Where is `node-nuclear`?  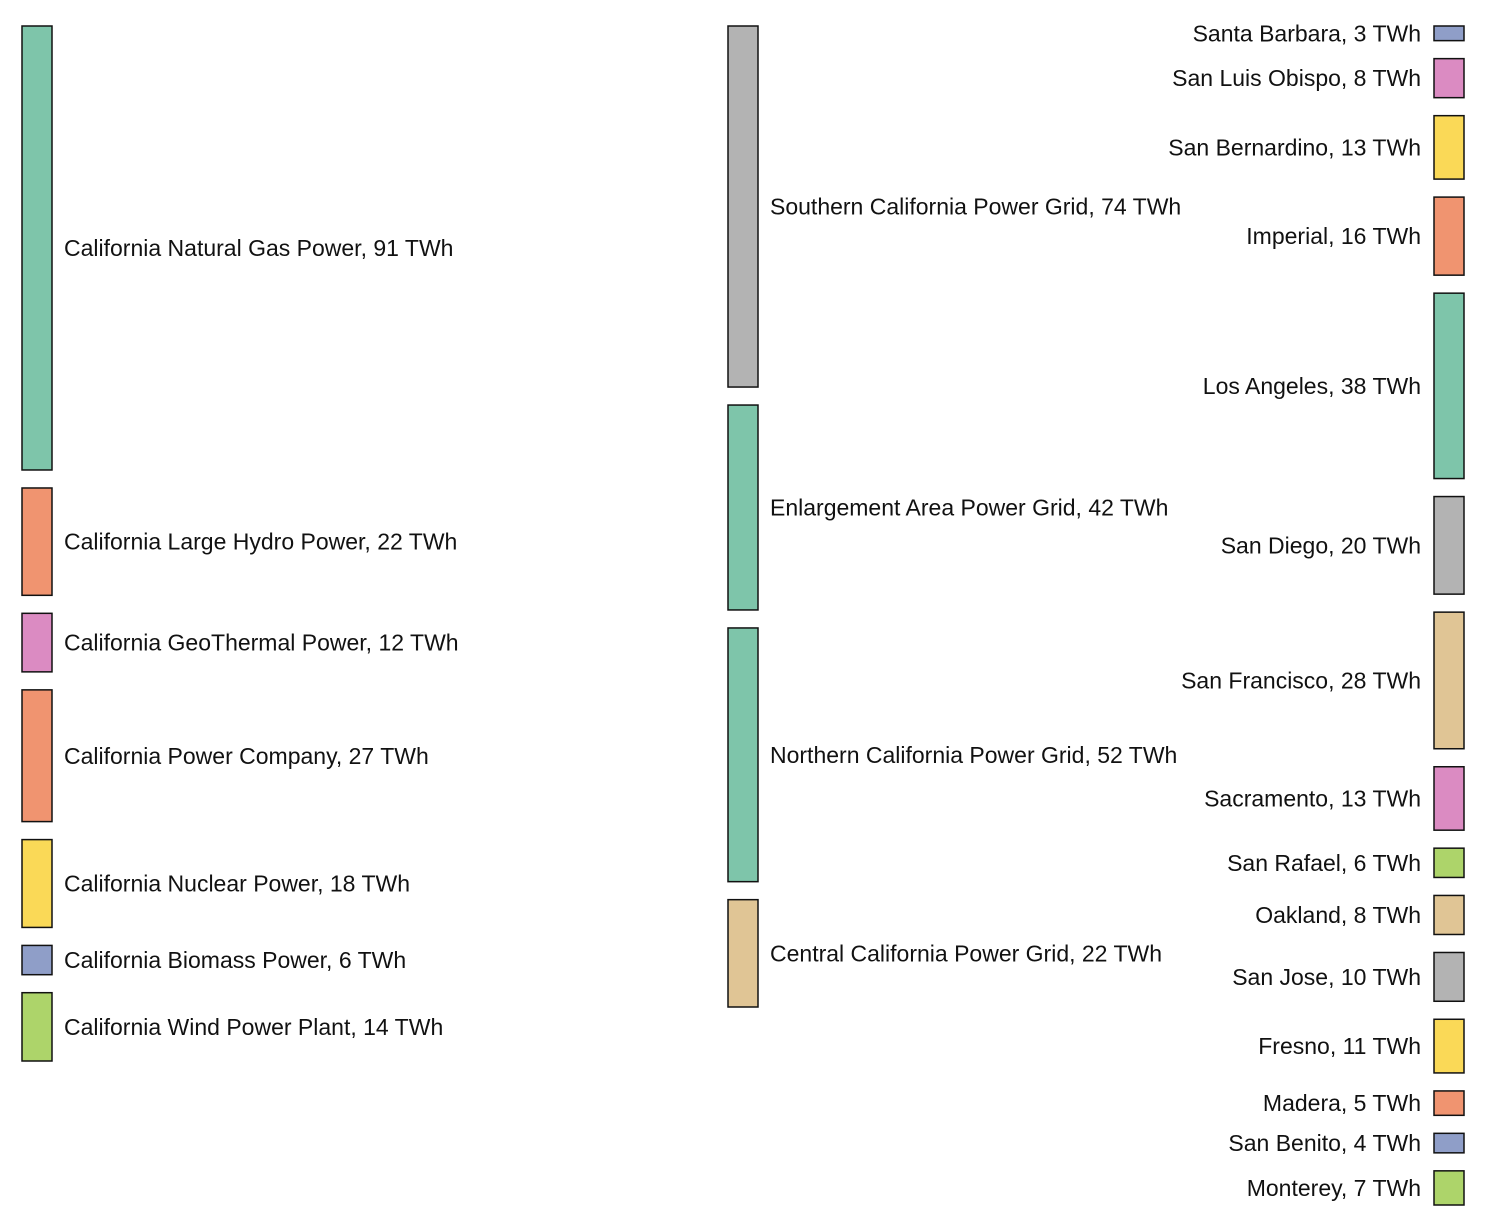 node-nuclear is located at coordinates (37, 883).